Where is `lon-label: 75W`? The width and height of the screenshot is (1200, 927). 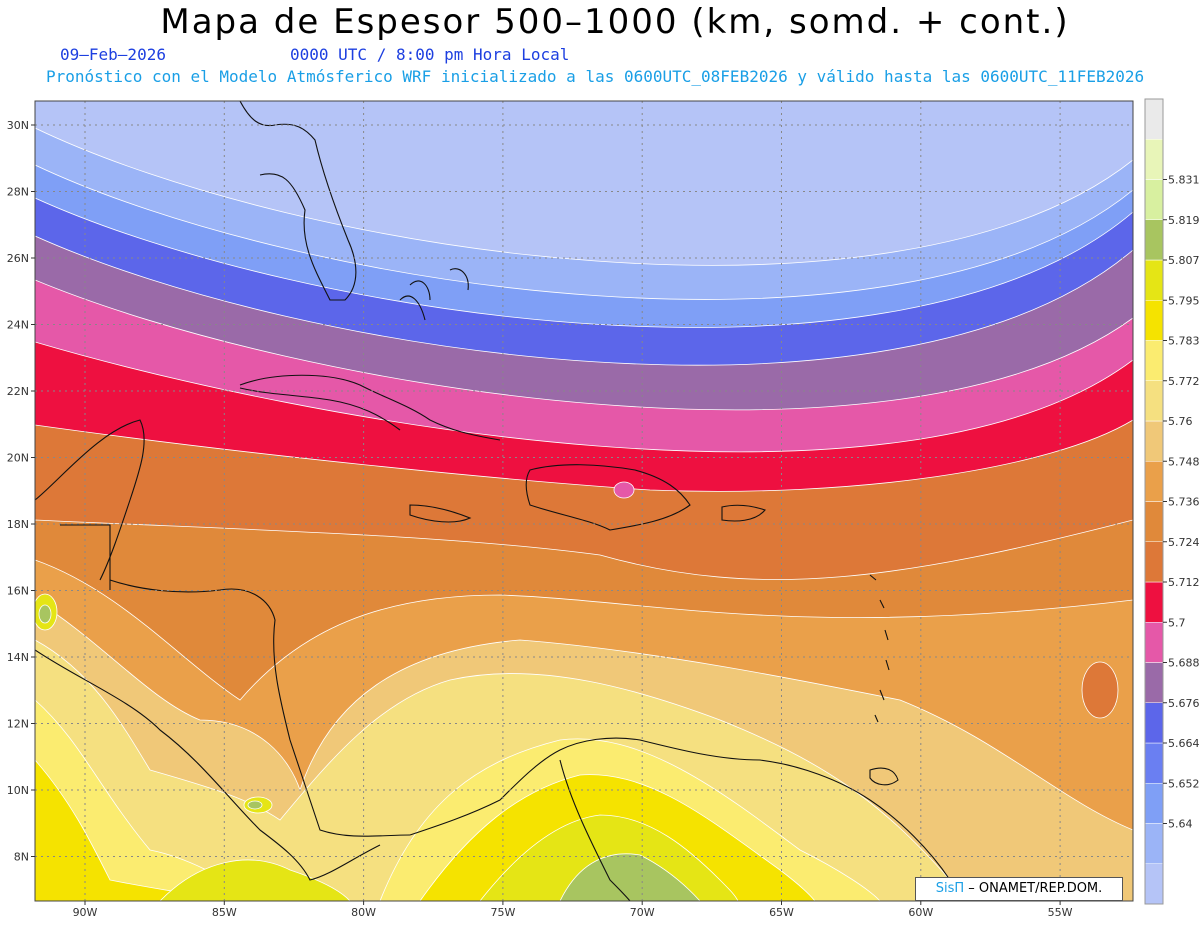
lon-label: 75W is located at coordinates (502, 912).